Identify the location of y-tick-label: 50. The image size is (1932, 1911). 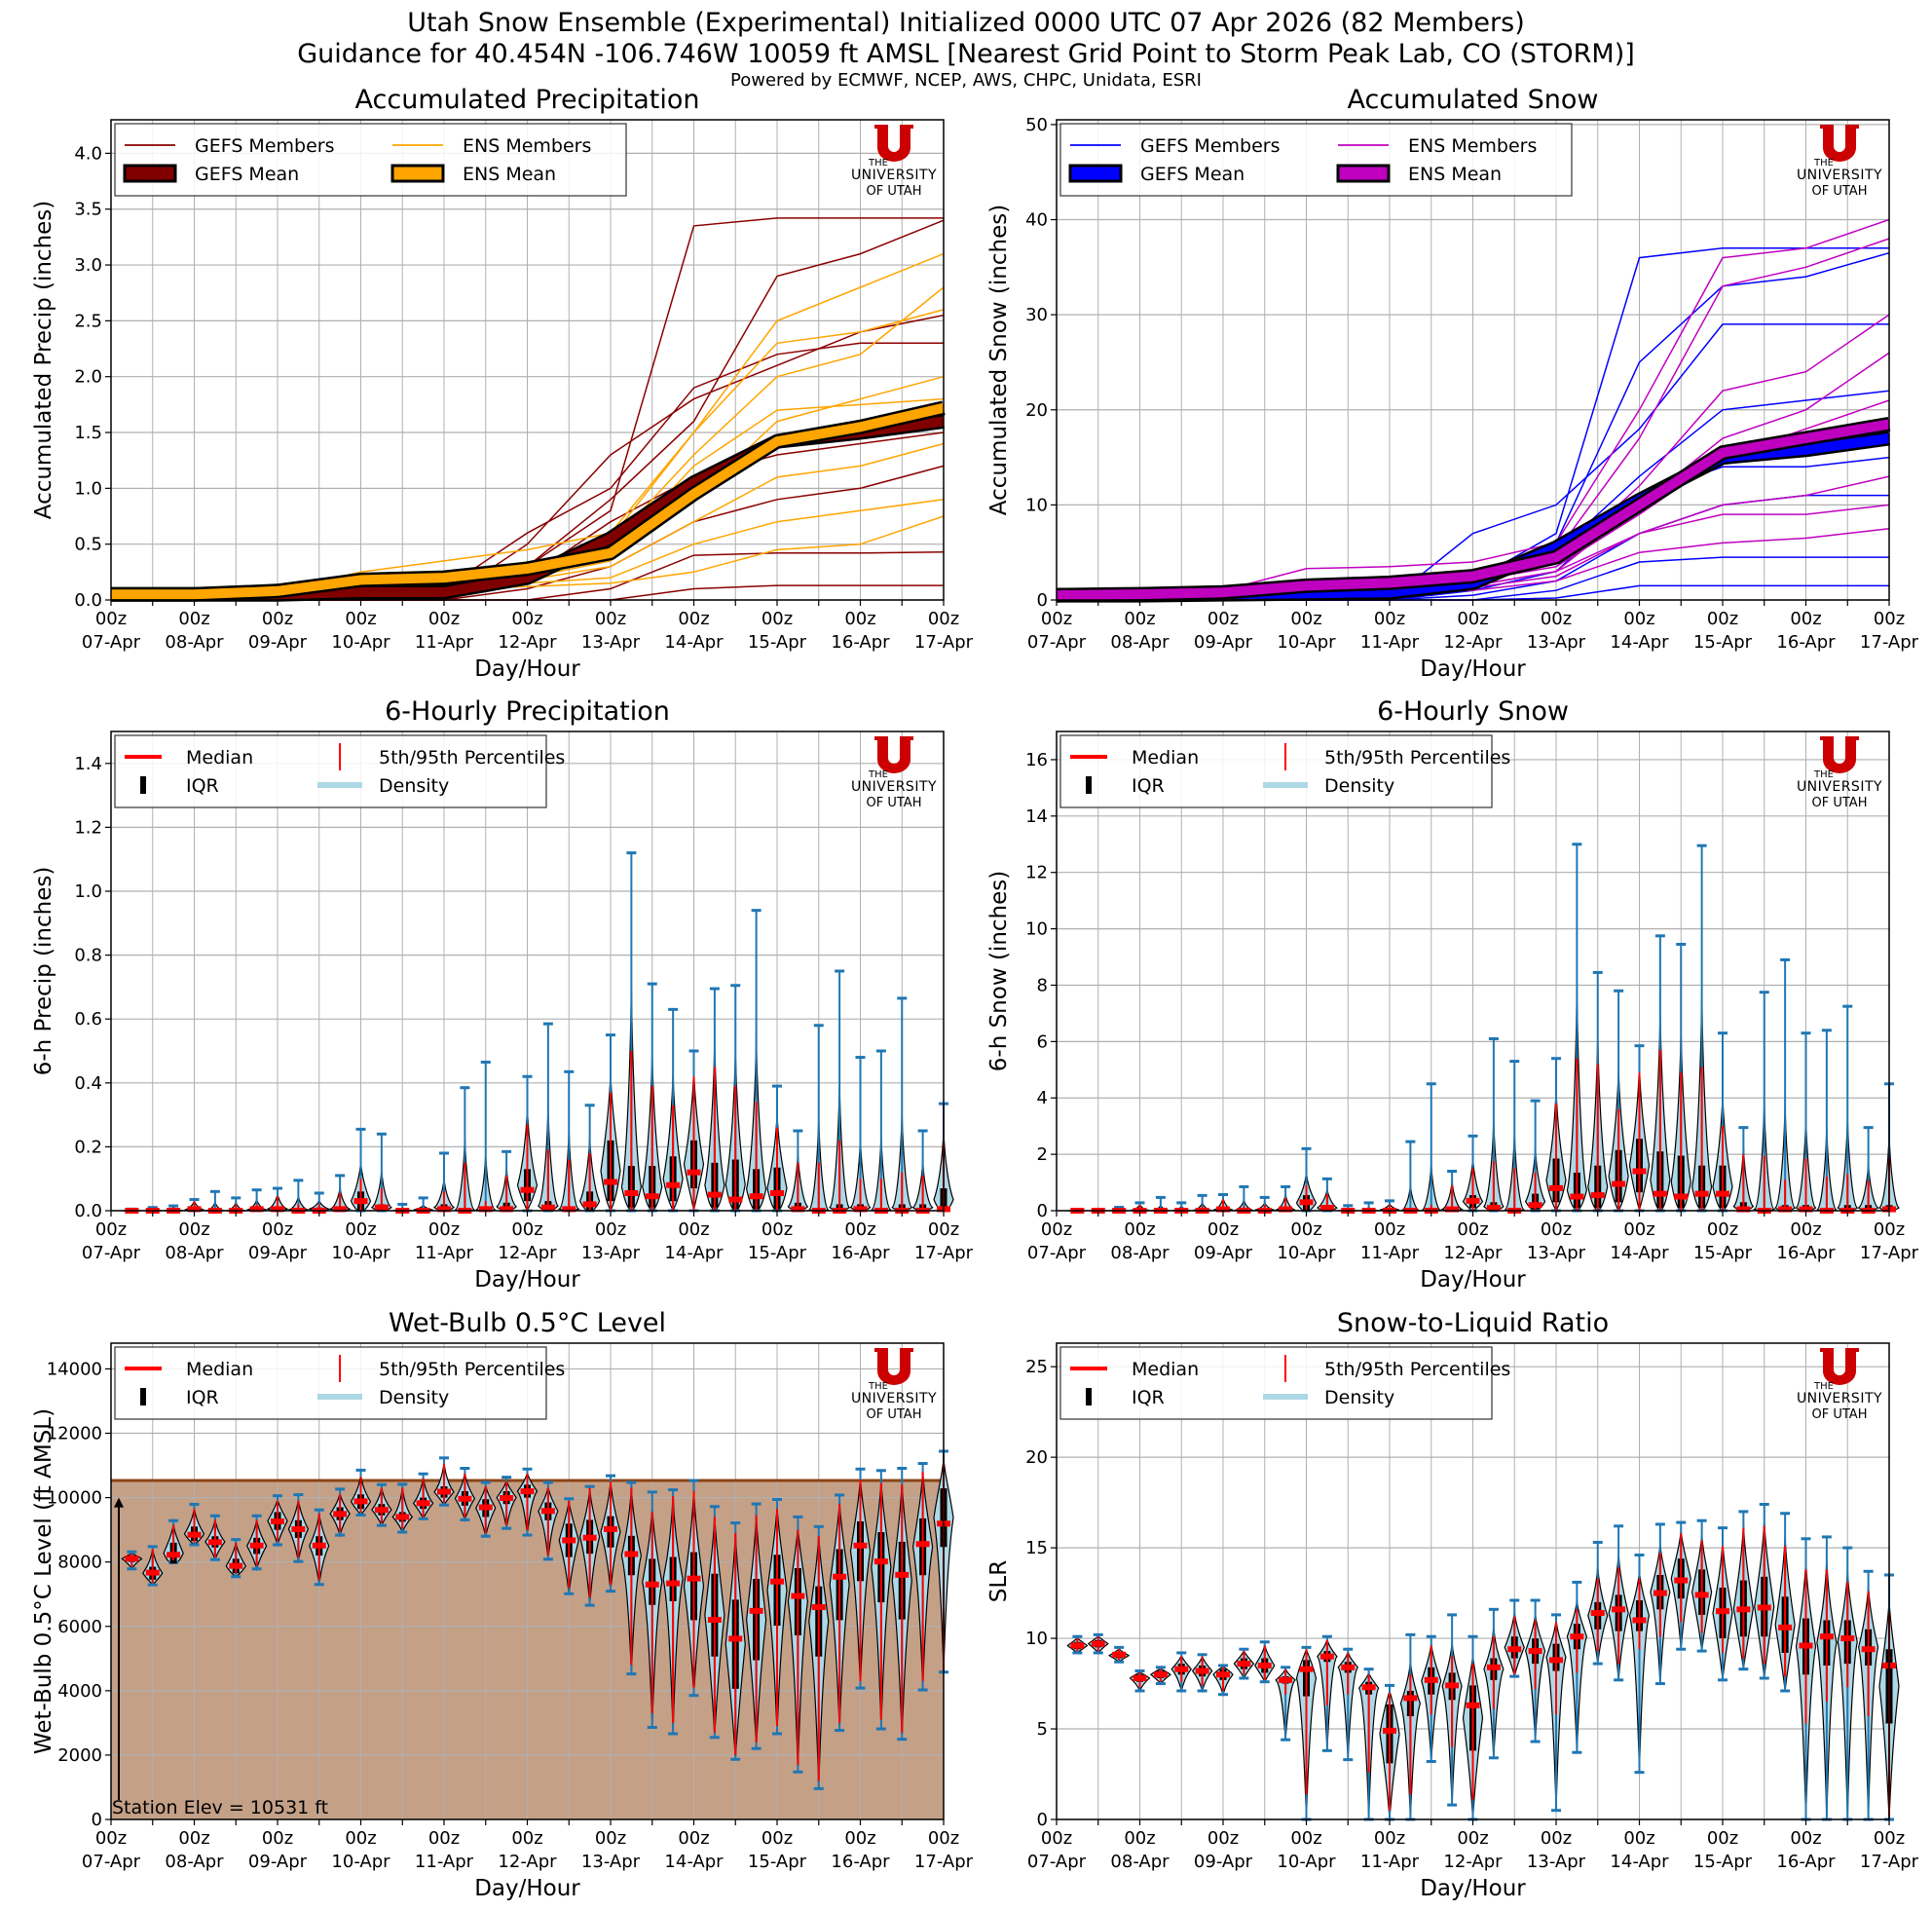
(1036, 125).